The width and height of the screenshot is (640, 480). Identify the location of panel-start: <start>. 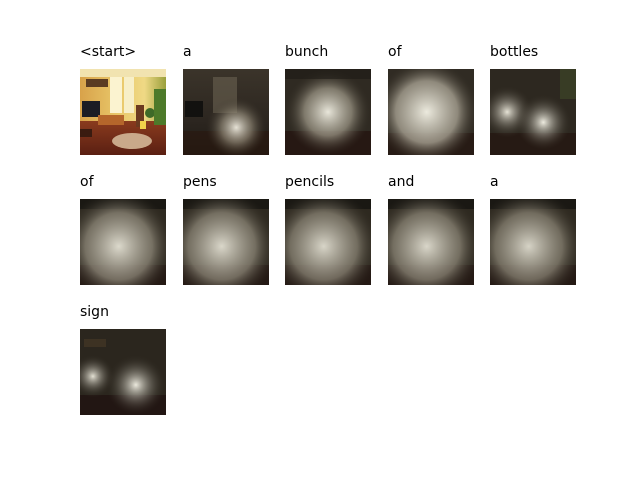
(123, 98).